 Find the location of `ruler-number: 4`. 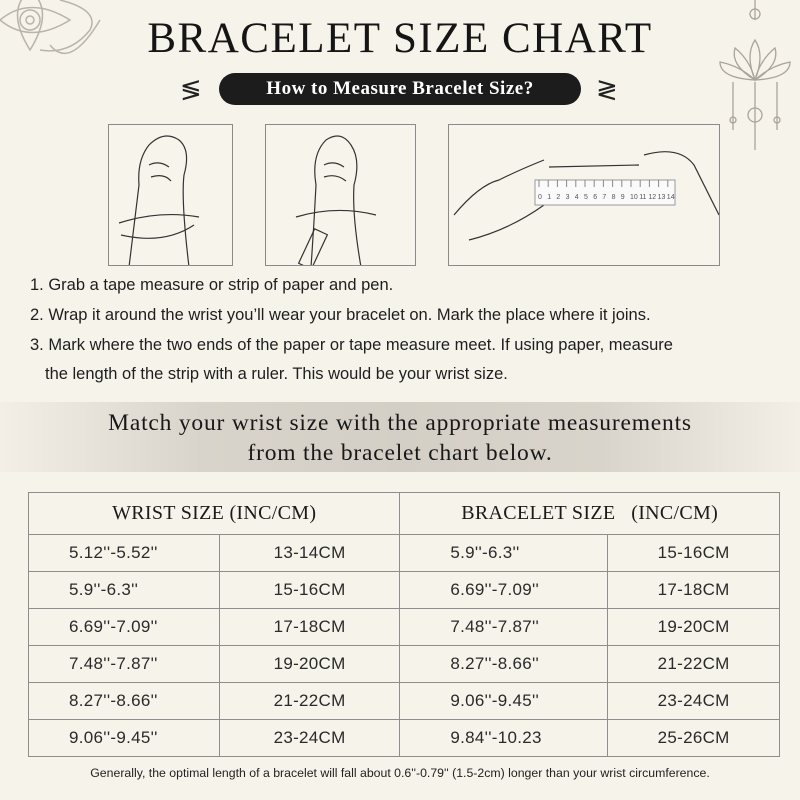

ruler-number: 4 is located at coordinates (577, 197).